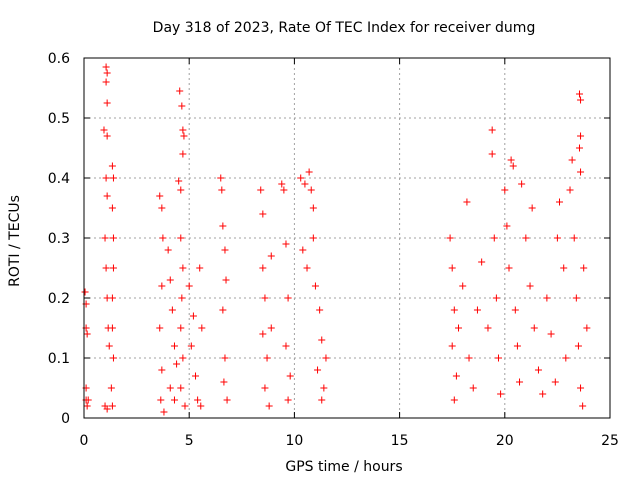  Describe the element at coordinates (59, 119) in the screenshot. I see `y-tick-label: 0.5` at that location.